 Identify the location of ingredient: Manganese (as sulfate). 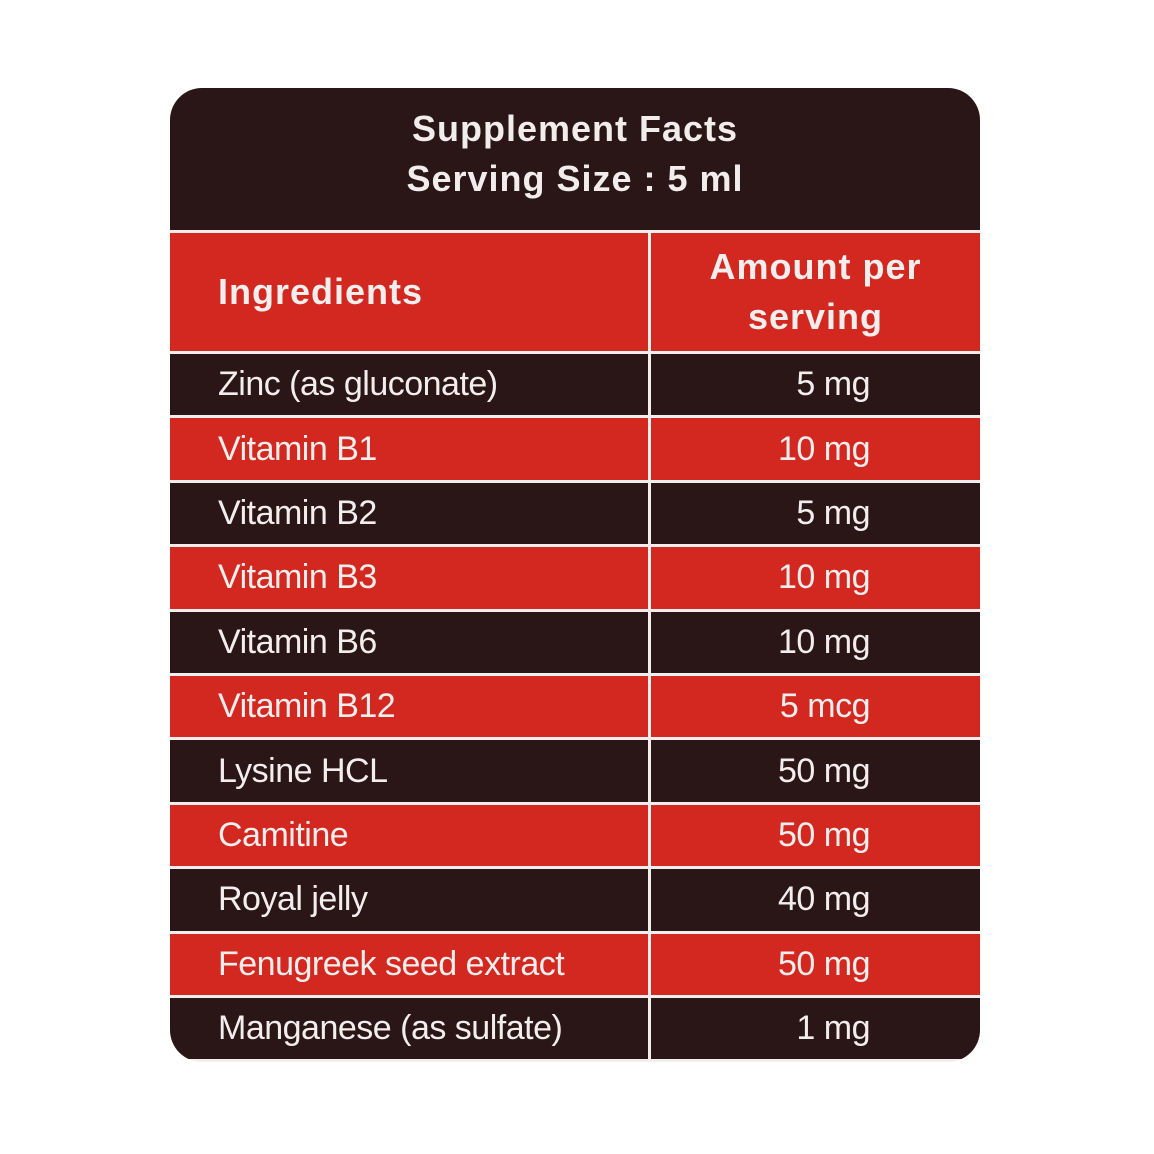
(409, 1029).